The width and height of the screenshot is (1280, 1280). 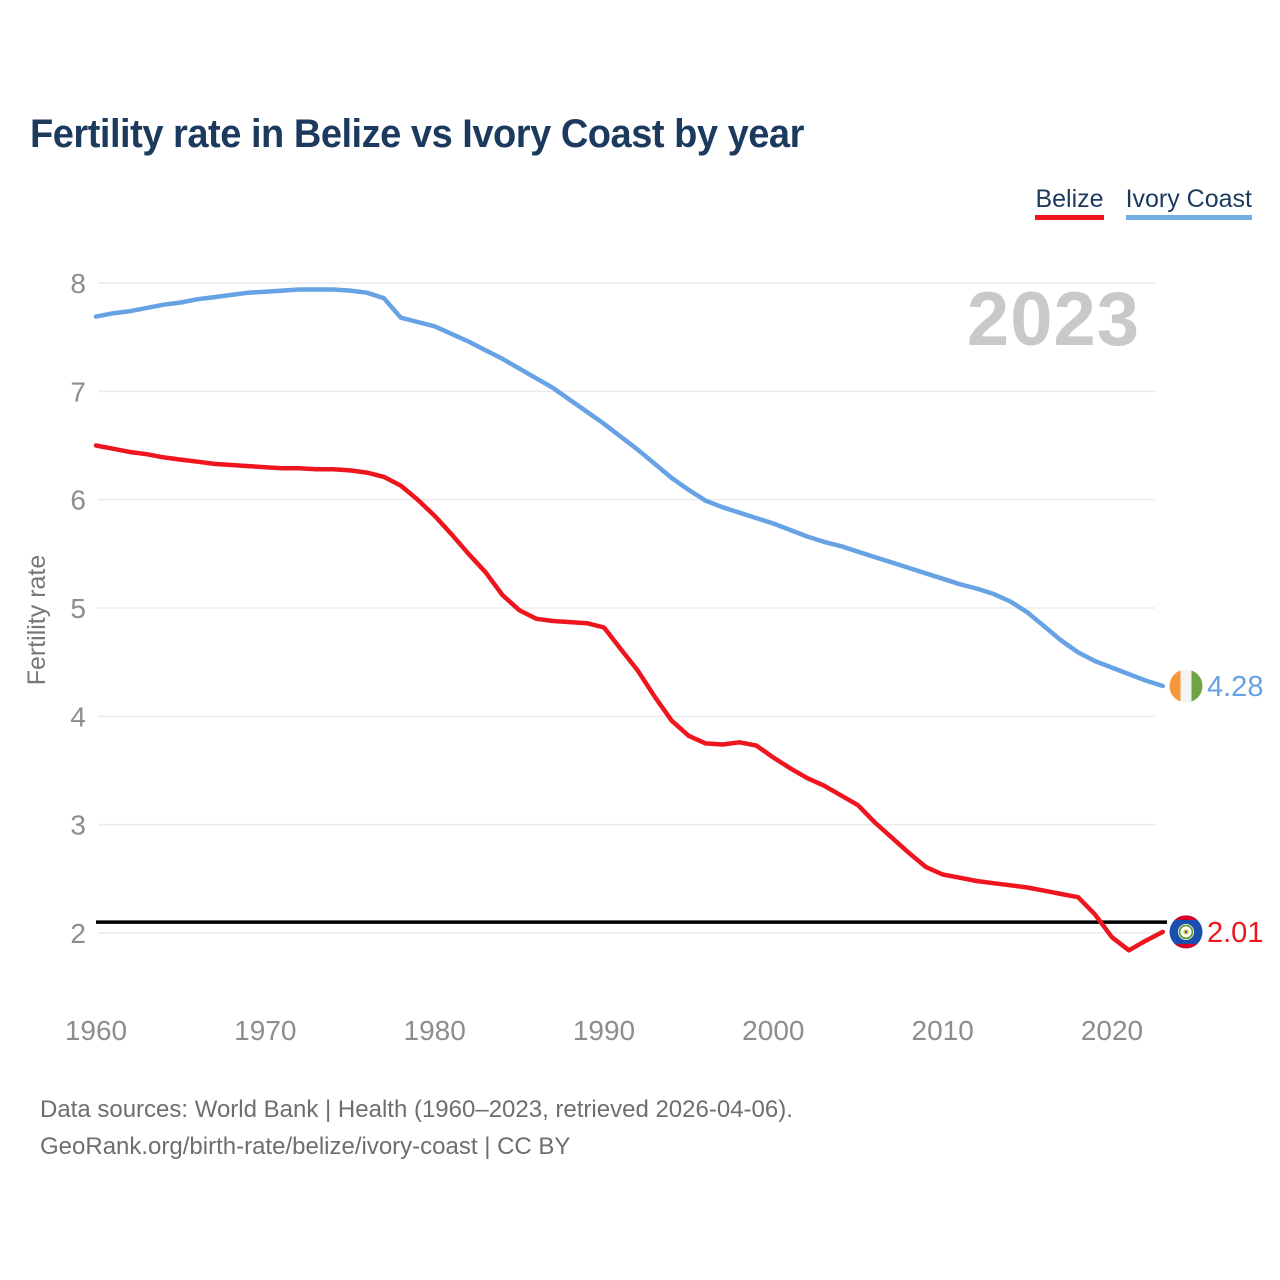 I want to click on ivory-coast-flag-icon, so click(x=1186, y=686).